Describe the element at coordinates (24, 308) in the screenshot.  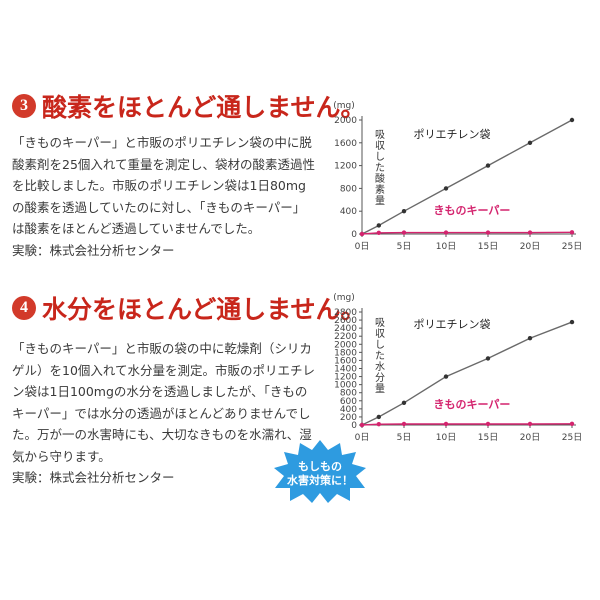
I see `section-number-badge: 4` at that location.